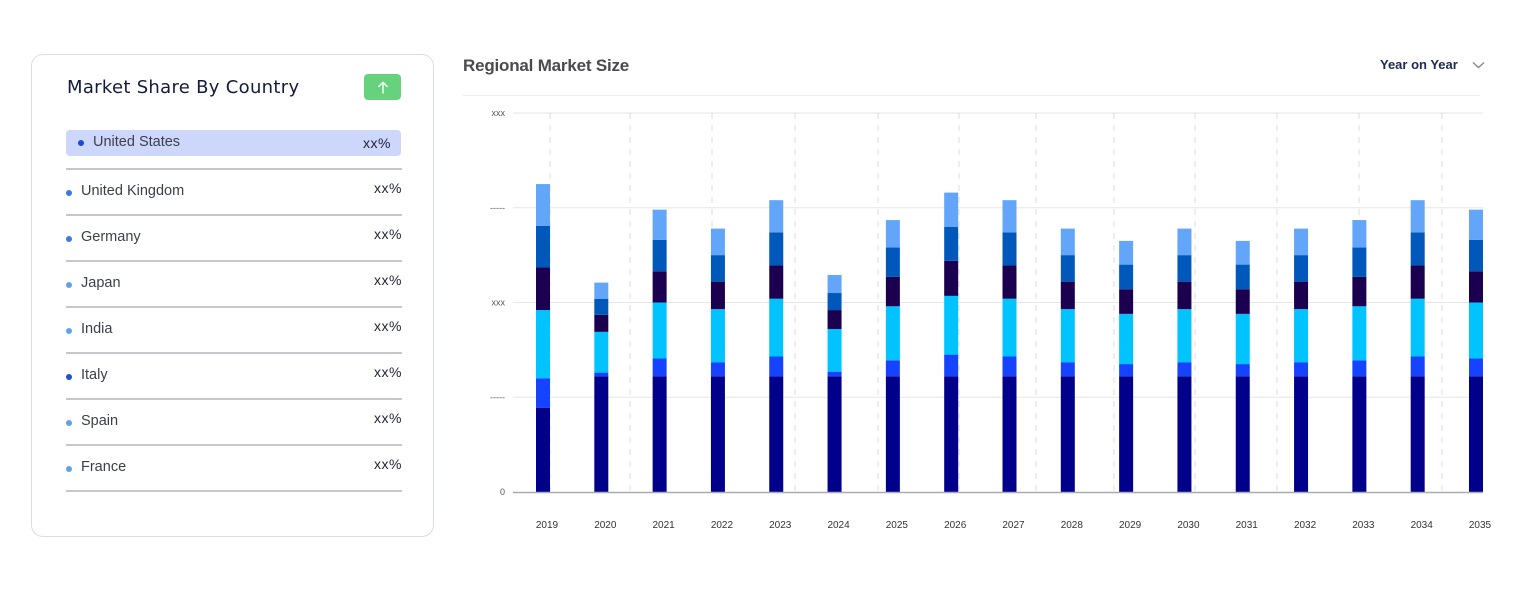 This screenshot has width=1526, height=592. Describe the element at coordinates (1476, 367) in the screenshot. I see `bar-segment-series-2-2035` at that location.